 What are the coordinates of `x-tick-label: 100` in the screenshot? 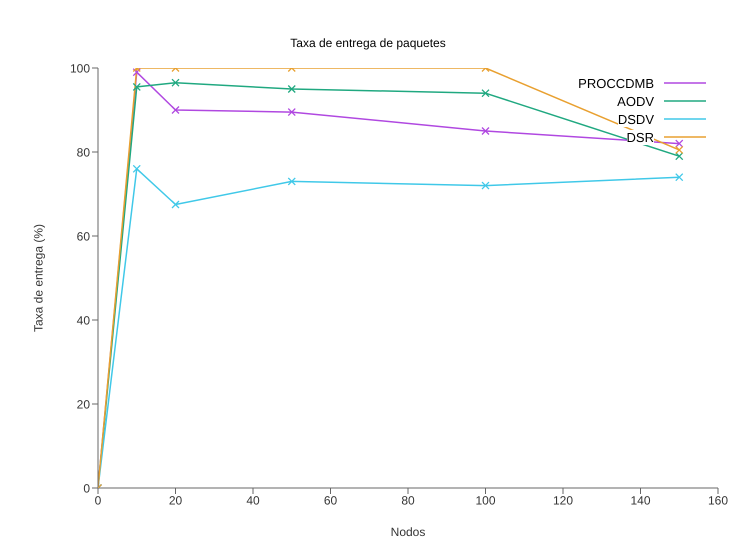 It's located at (485, 501).